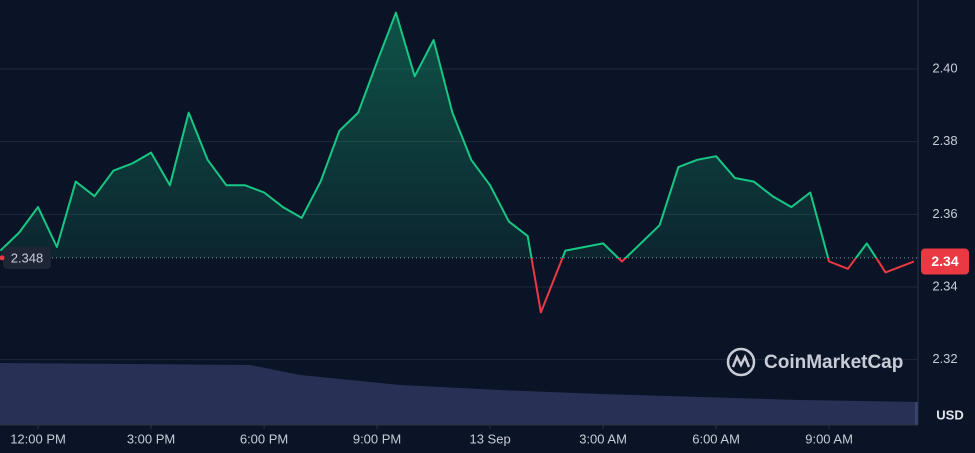 Image resolution: width=975 pixels, height=453 pixels. I want to click on watermark-text: CoinMarketCap, so click(833, 362).